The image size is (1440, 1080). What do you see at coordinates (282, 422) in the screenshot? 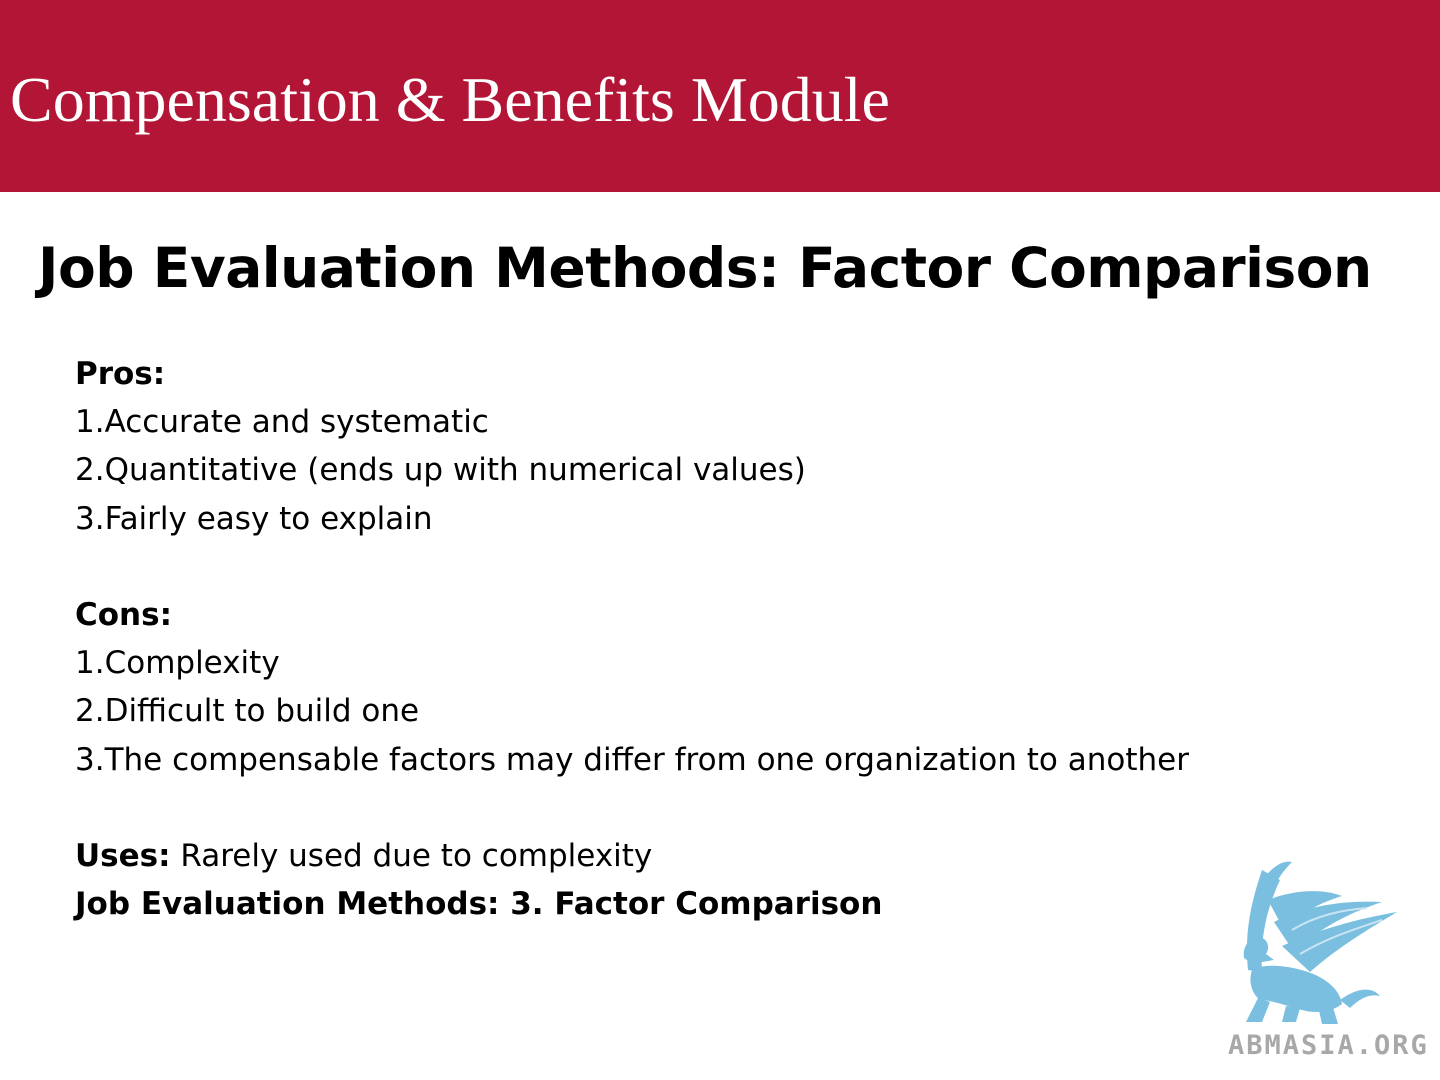
I see `pros-item-1: 1.Accurate and systematic` at bounding box center [282, 422].